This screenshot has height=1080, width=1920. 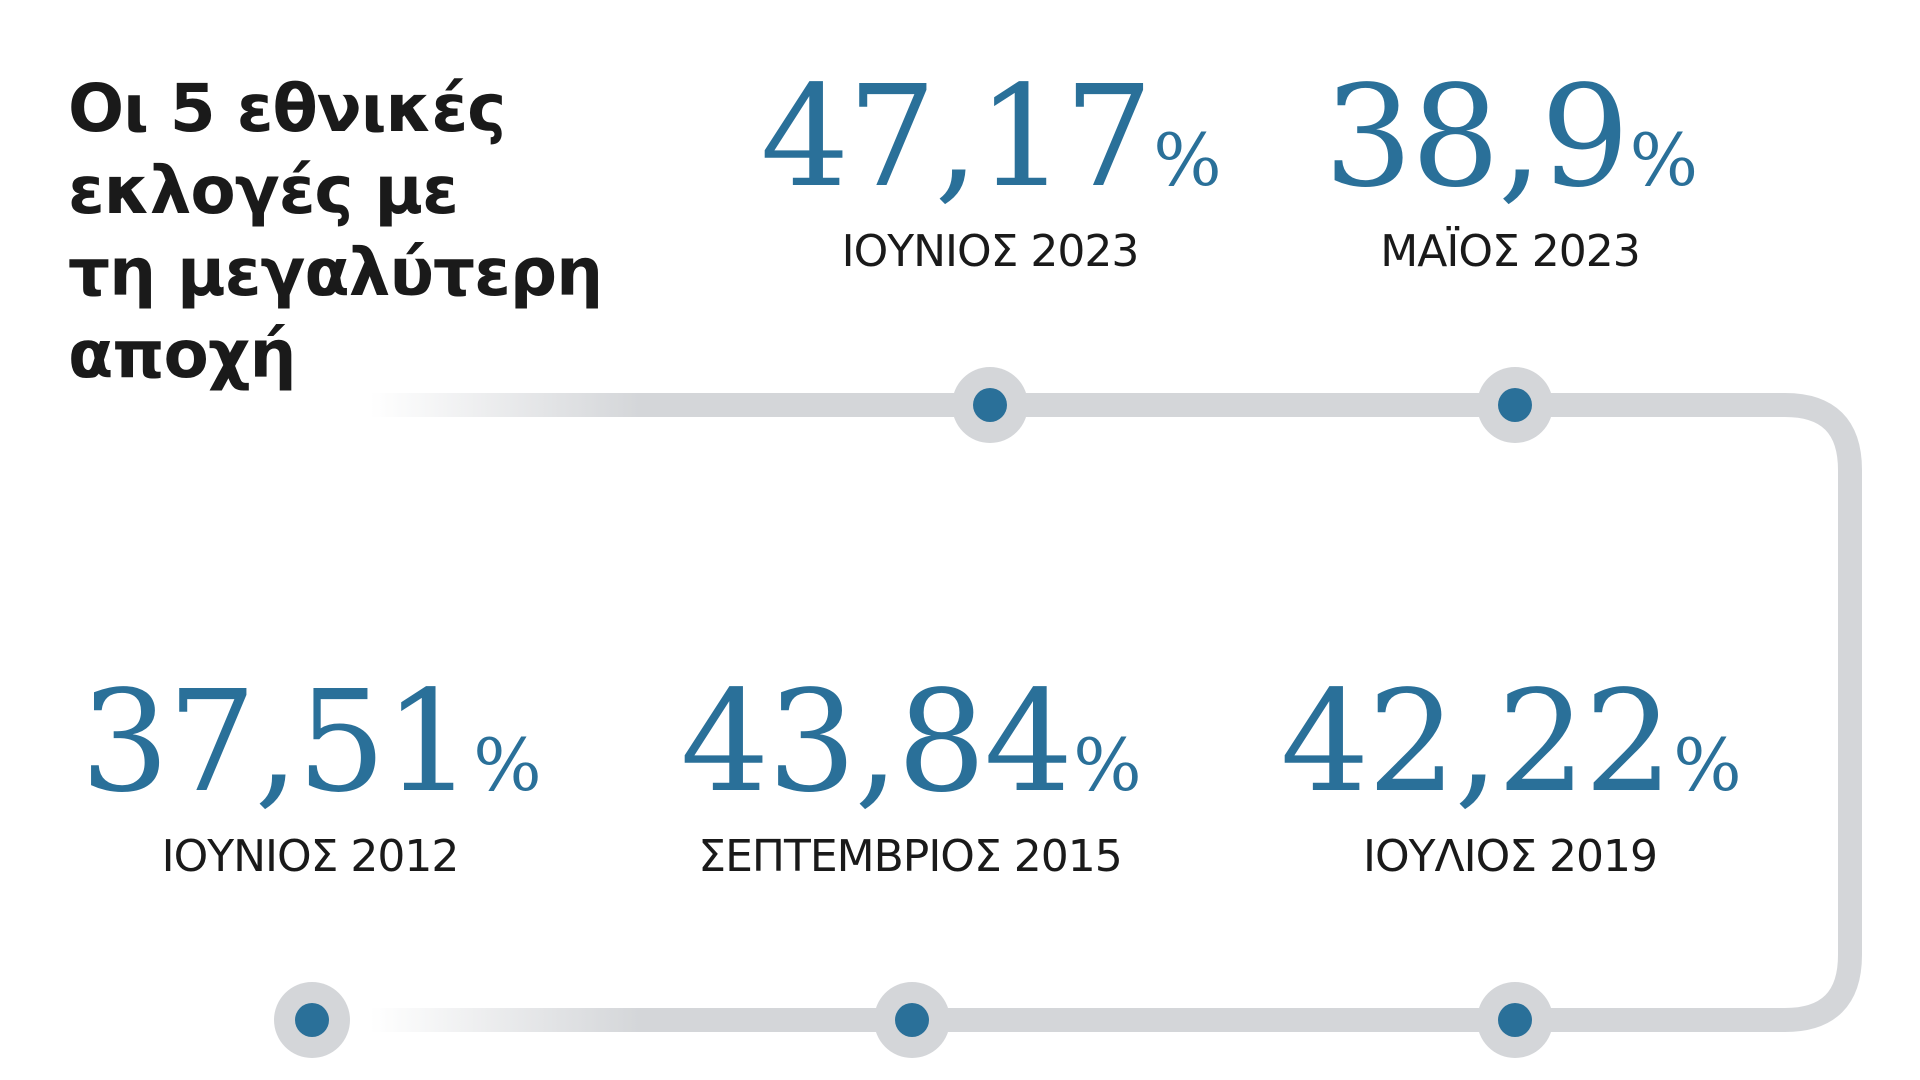 What do you see at coordinates (1510, 856) in the screenshot?
I see `election-date-label: ΙΟΥΛΙΟΣ 2019` at bounding box center [1510, 856].